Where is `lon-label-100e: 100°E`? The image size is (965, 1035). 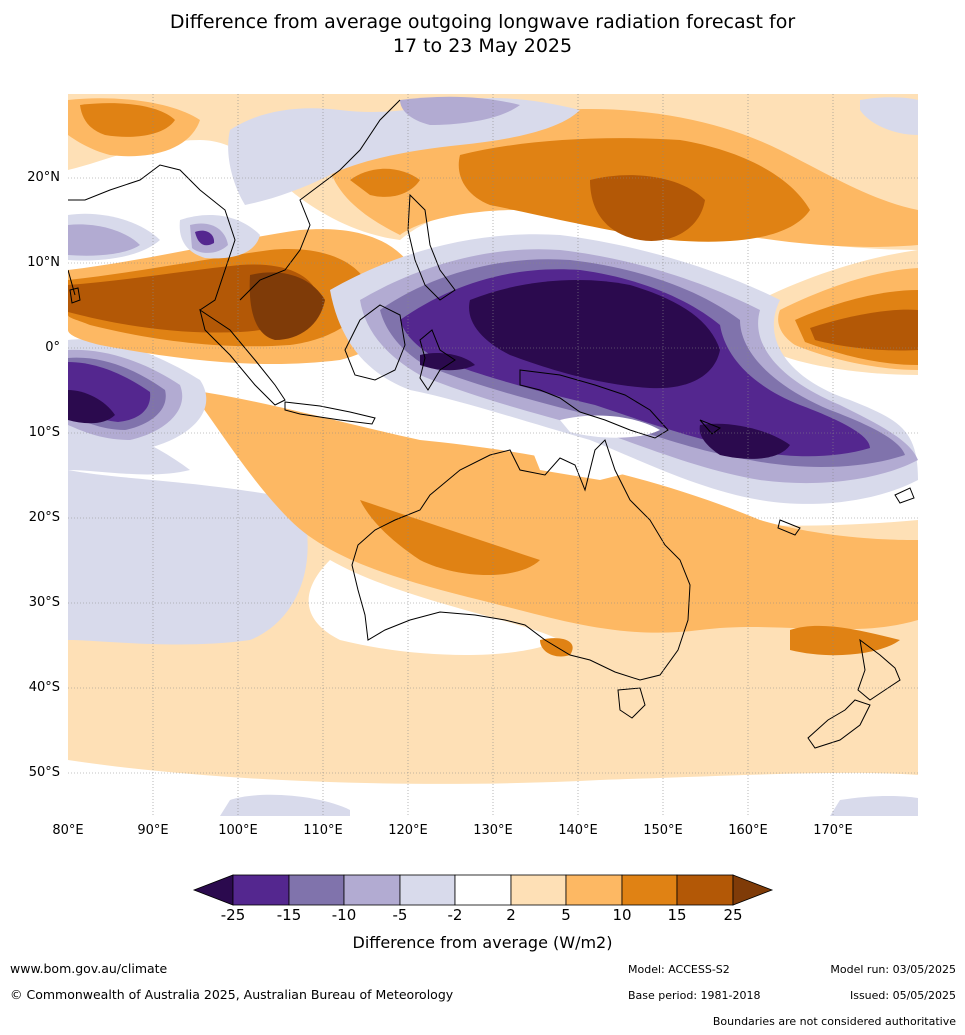 lon-label-100e: 100°E is located at coordinates (238, 830).